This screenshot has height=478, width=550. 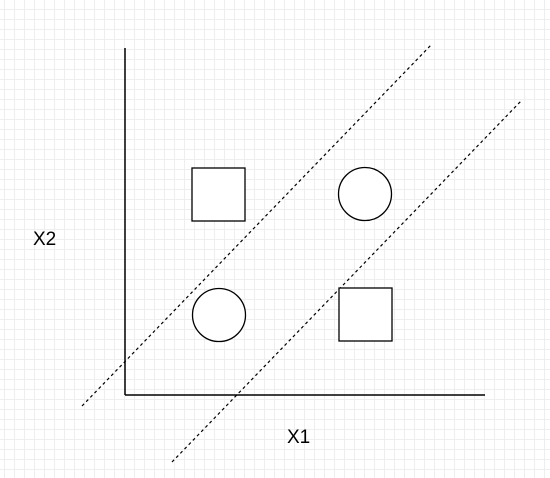 What do you see at coordinates (298, 437) in the screenshot?
I see `x-axis-label: X1` at bounding box center [298, 437].